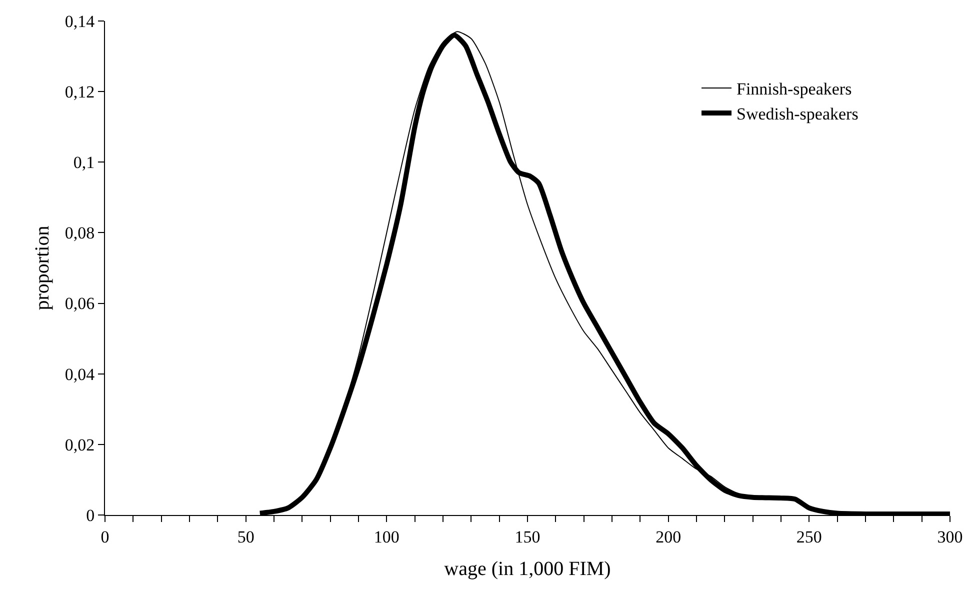  Describe the element at coordinates (42, 268) in the screenshot. I see `y-axis-title: proportion` at that location.